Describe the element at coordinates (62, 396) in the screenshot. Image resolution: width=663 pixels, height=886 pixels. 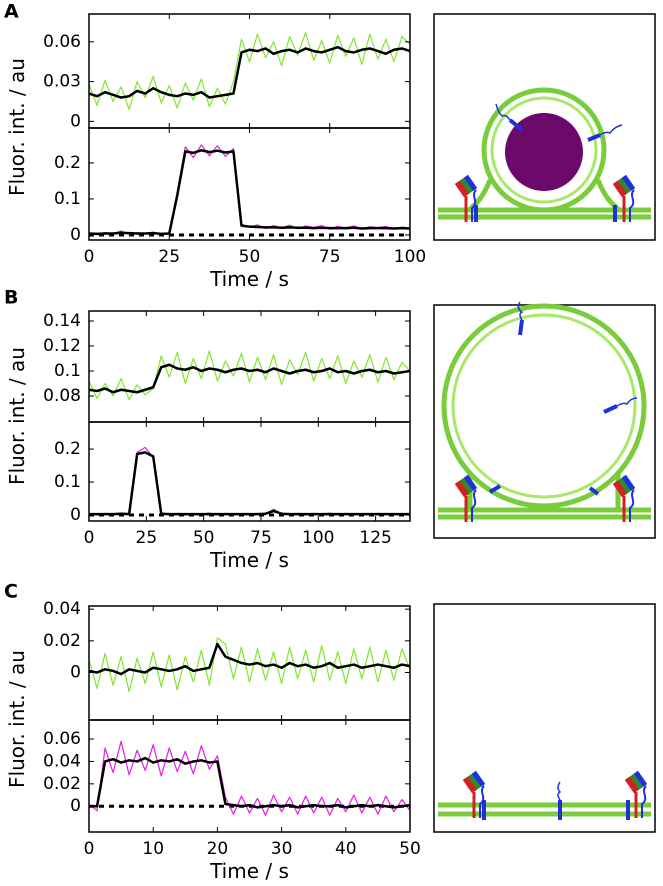
I see `y-tick-label: 0.08` at that location.